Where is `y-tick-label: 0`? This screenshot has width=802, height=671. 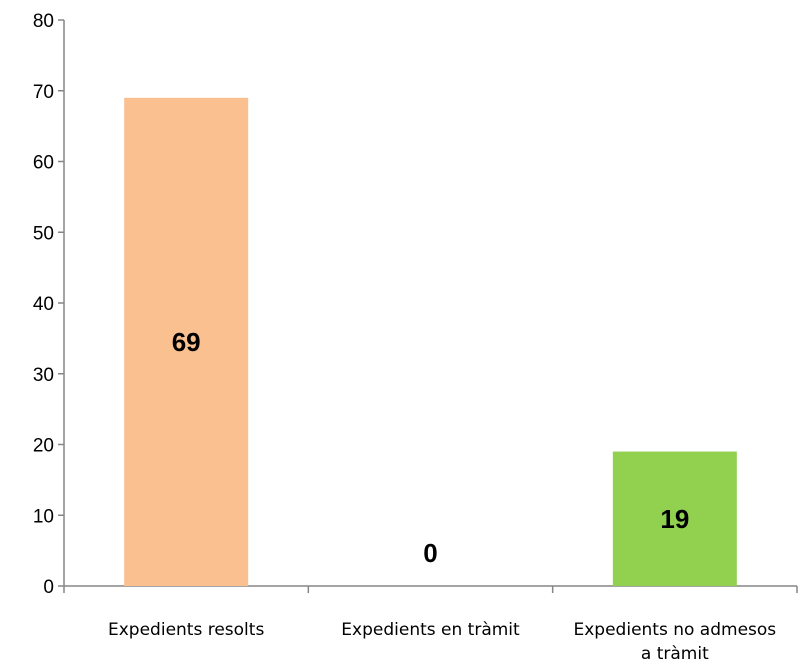
y-tick-label: 0 is located at coordinates (48, 587).